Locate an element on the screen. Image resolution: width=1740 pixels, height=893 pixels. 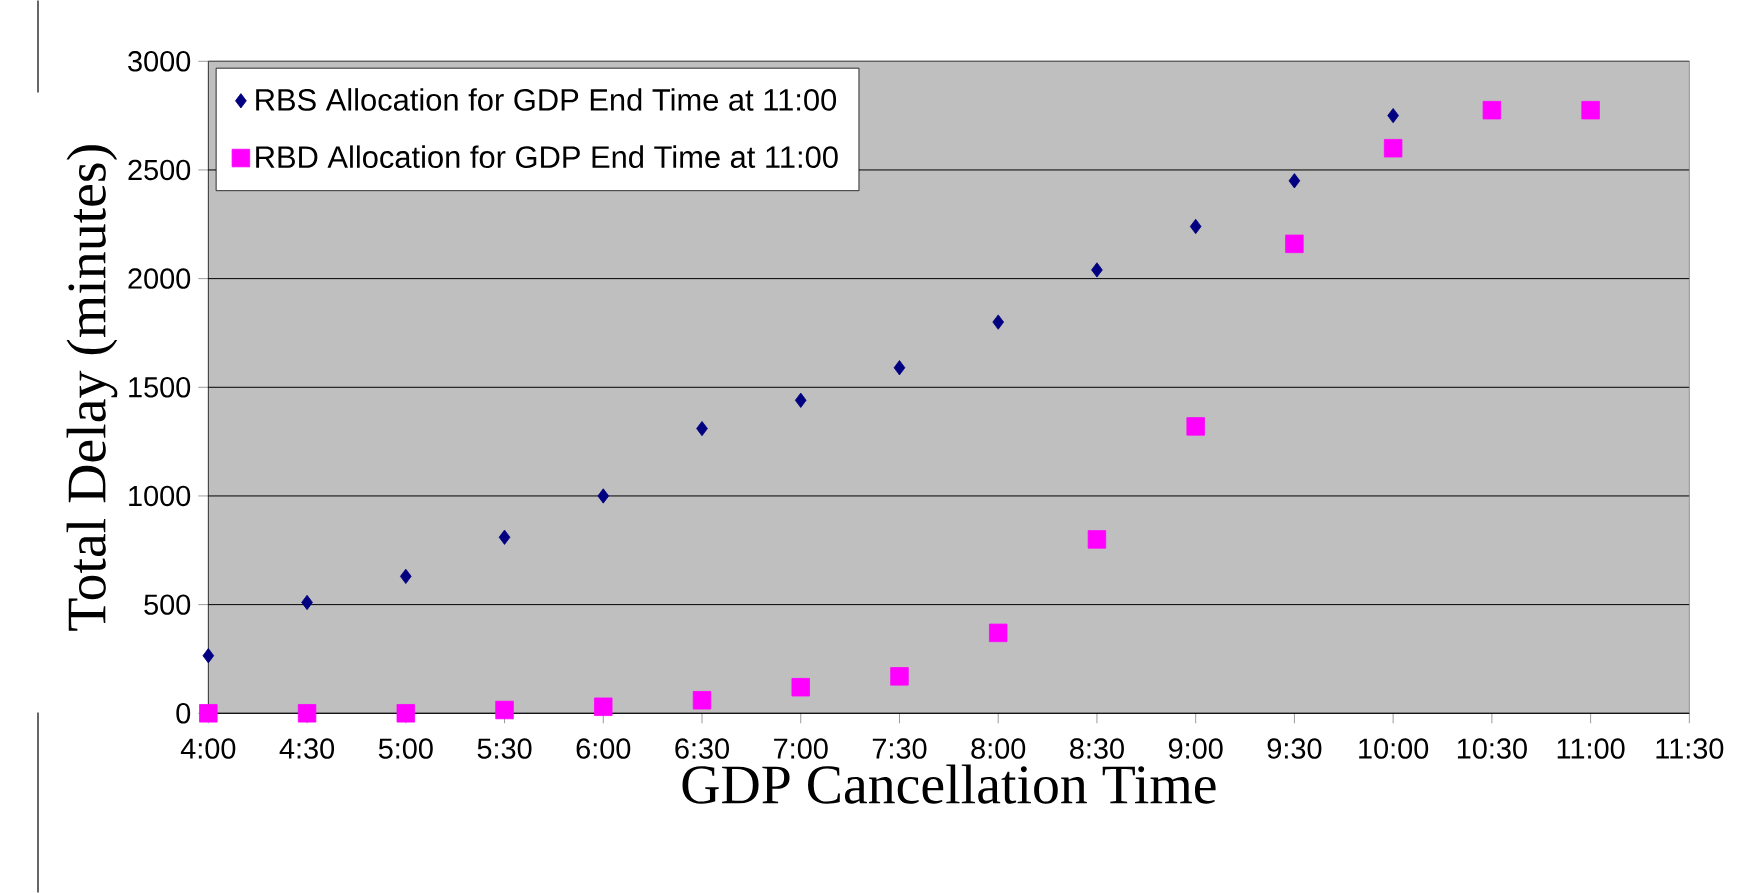
y-tick-label: 500 is located at coordinates (167, 604).